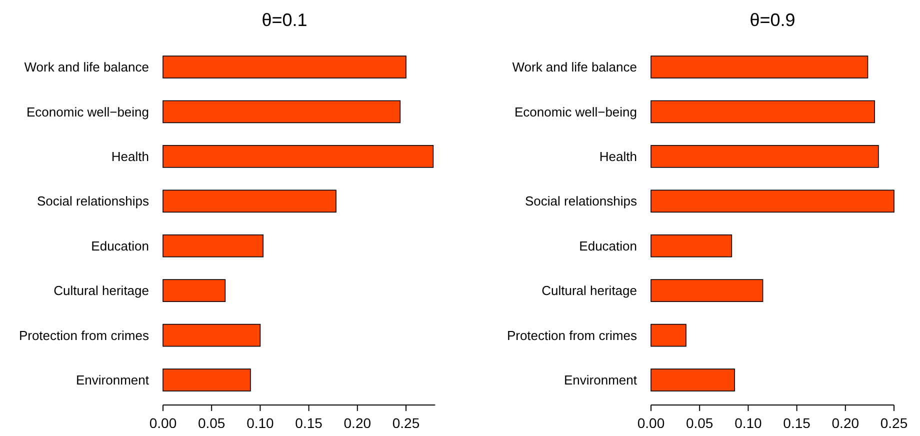  What do you see at coordinates (773, 20) in the screenshot?
I see `chart-title: θ=0.9` at bounding box center [773, 20].